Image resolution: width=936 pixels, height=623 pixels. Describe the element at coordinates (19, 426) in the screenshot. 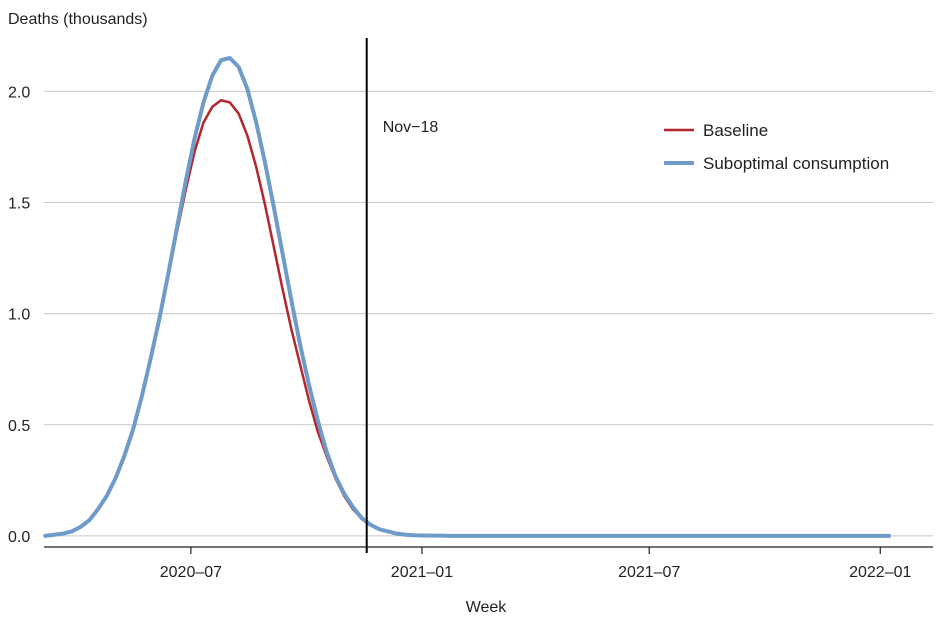

I see `y-tick-label: 0.5` at that location.